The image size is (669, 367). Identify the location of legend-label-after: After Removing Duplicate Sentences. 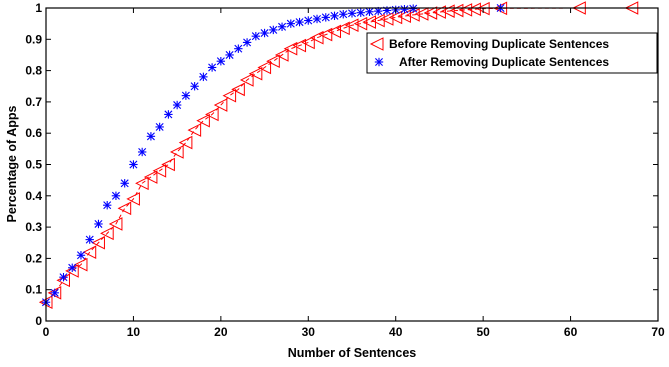
(504, 62).